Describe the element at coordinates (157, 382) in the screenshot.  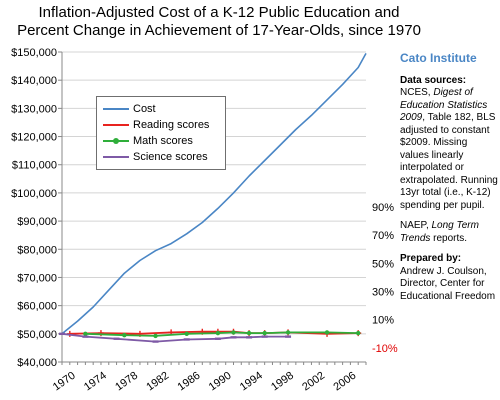
I see `x-tick-label-3: 1982` at that location.